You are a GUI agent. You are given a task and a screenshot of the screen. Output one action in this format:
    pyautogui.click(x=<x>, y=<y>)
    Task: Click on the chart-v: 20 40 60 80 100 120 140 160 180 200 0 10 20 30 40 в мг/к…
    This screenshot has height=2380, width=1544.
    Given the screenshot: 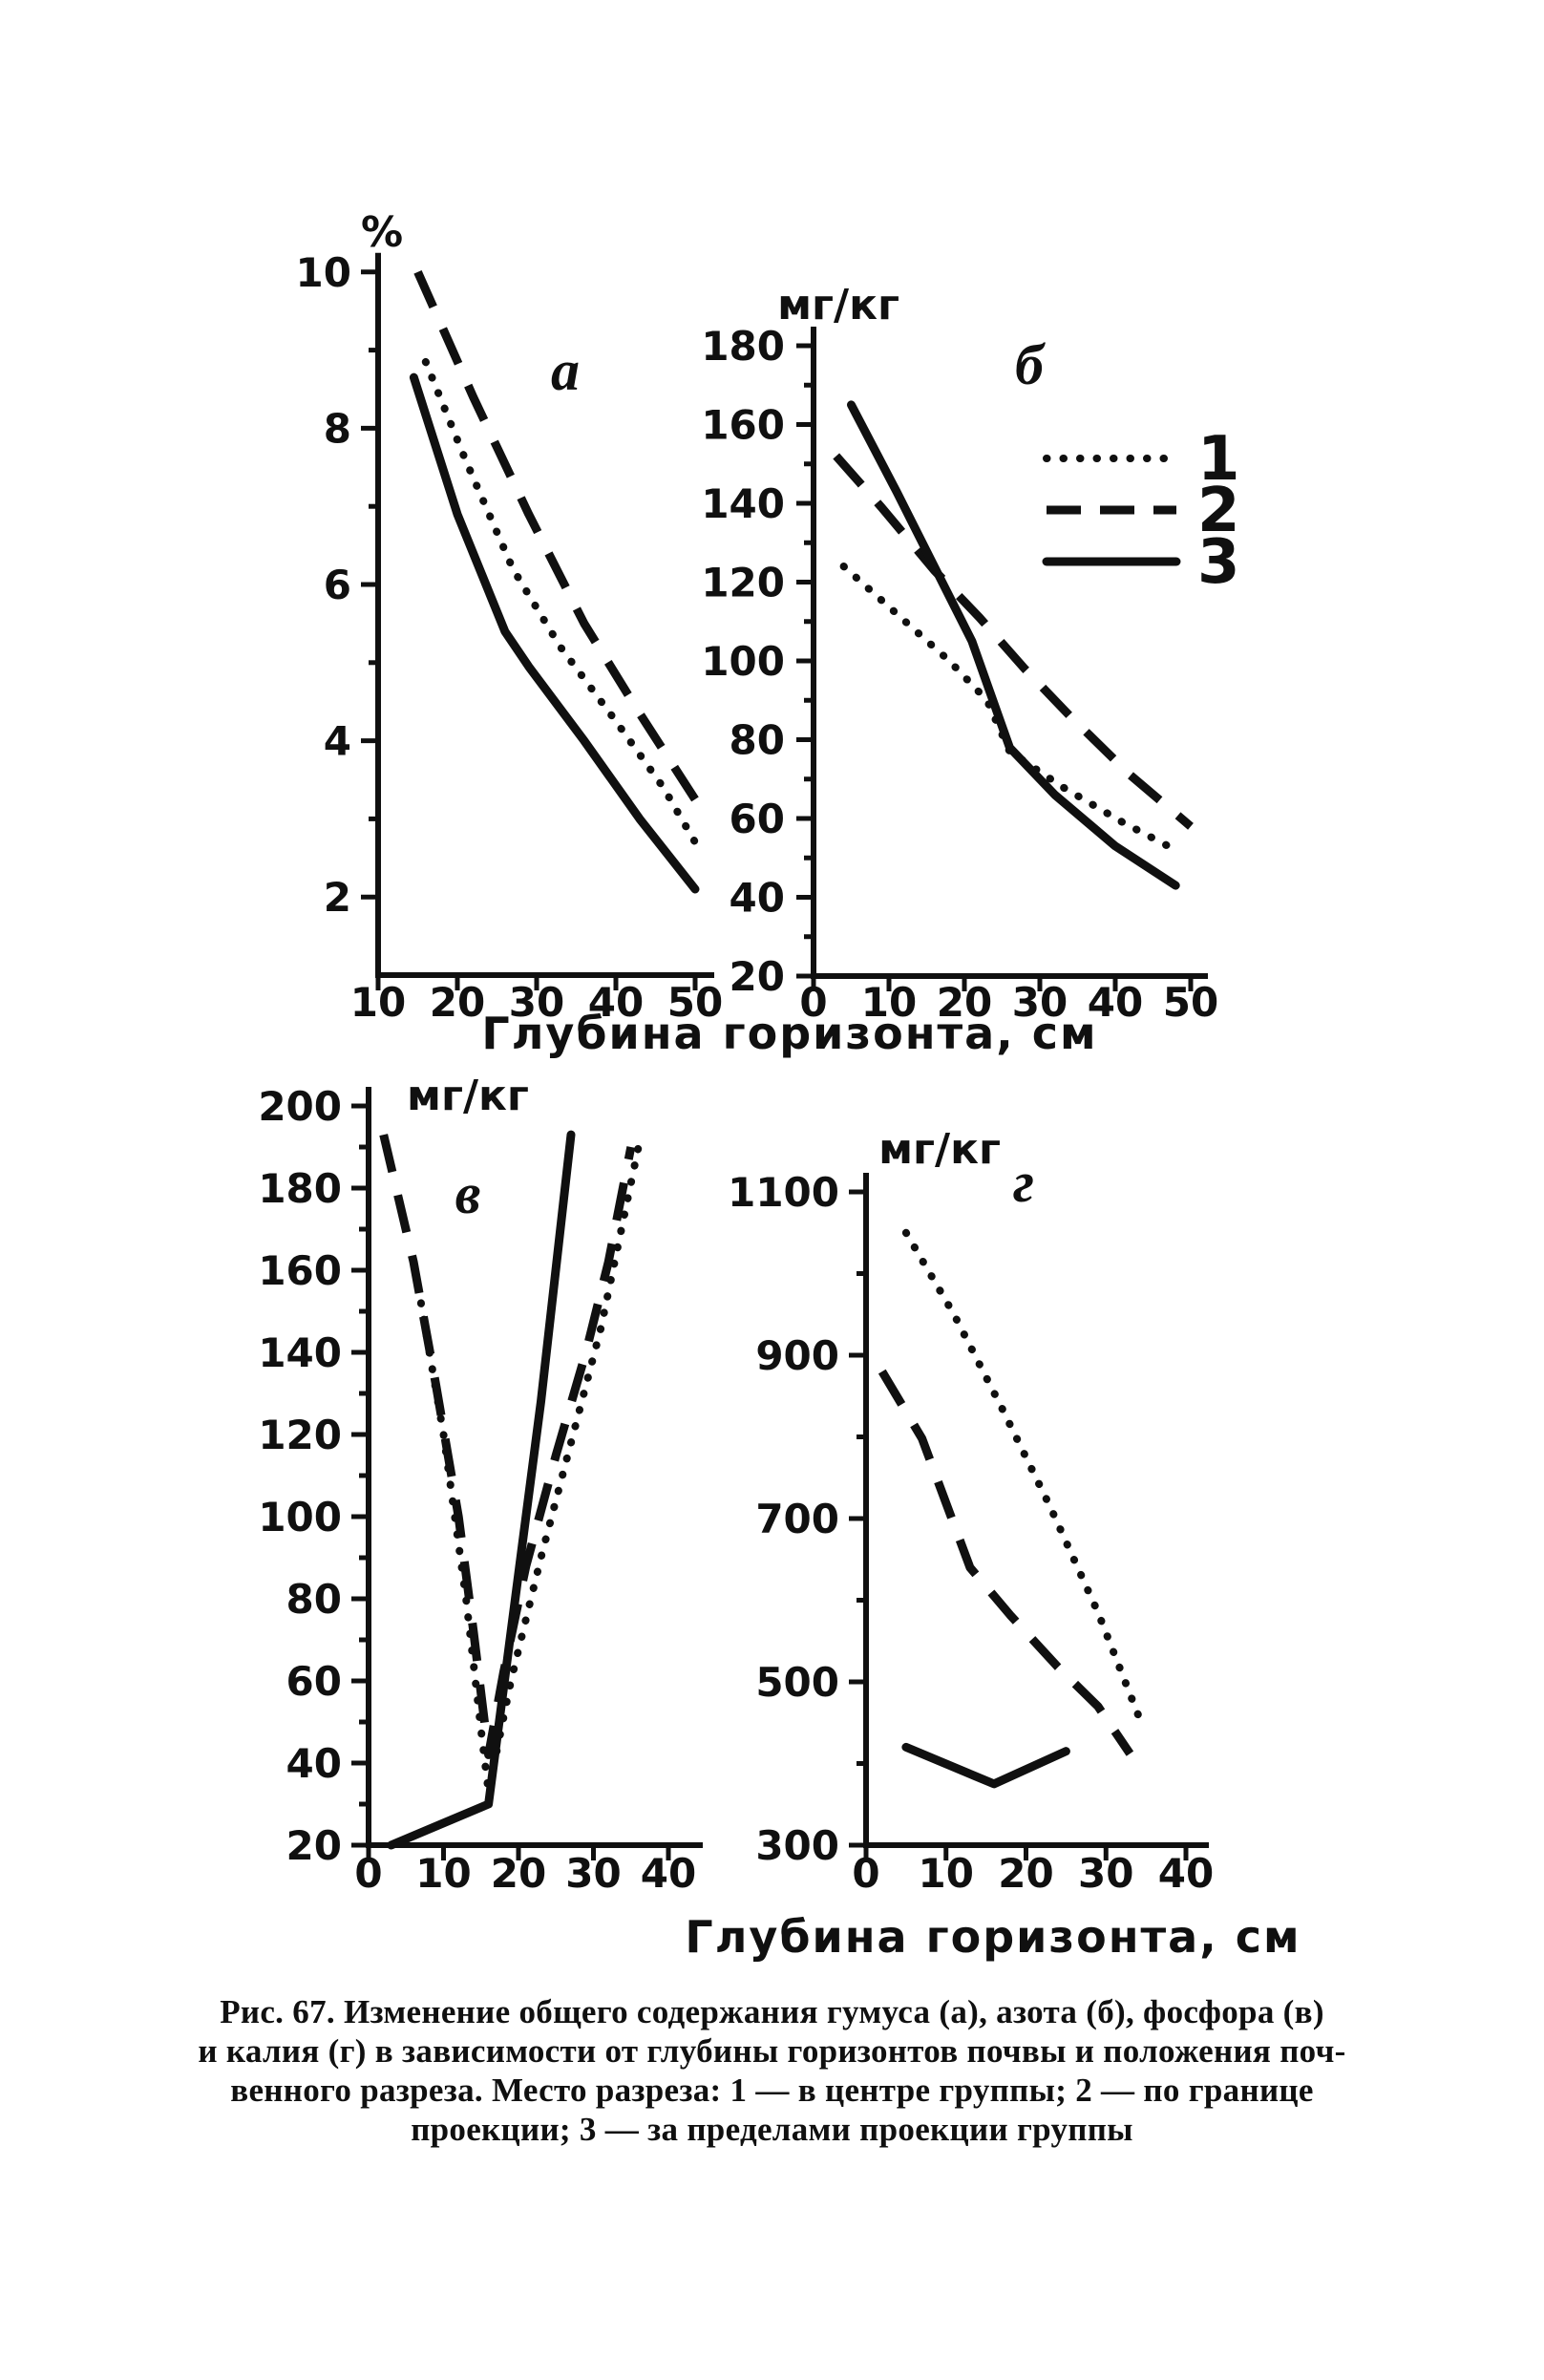 What is the action you would take?
    pyautogui.click(x=480, y=1485)
    